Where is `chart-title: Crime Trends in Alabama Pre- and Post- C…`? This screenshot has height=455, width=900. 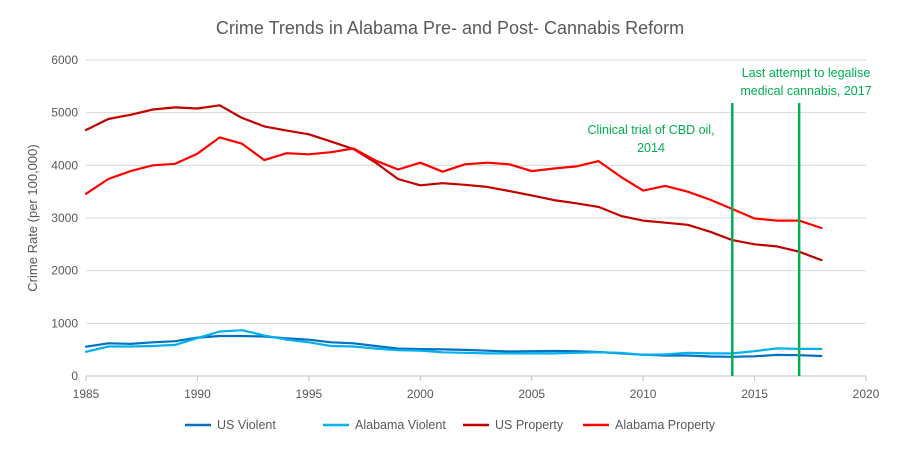 chart-title: Crime Trends in Alabama Pre- and Post- C… is located at coordinates (450, 28).